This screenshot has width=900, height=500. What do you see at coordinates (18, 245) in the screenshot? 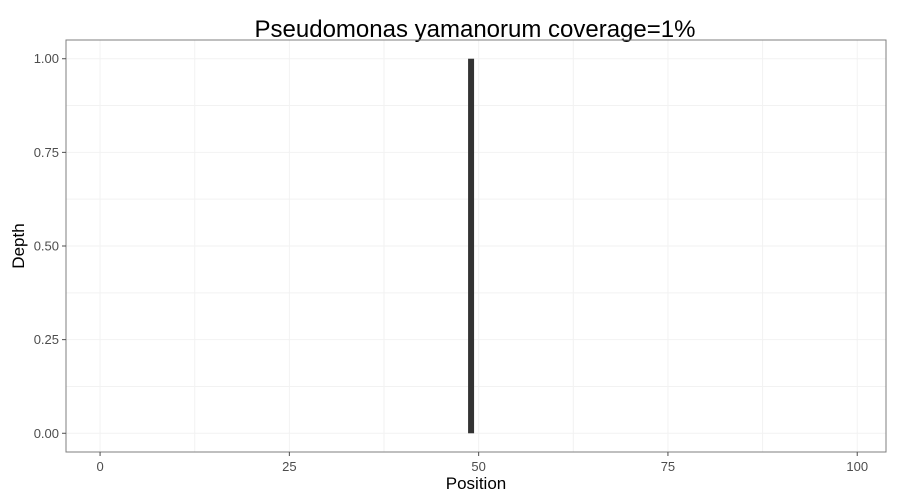
I see `y-axis-title: Depth` at bounding box center [18, 245].